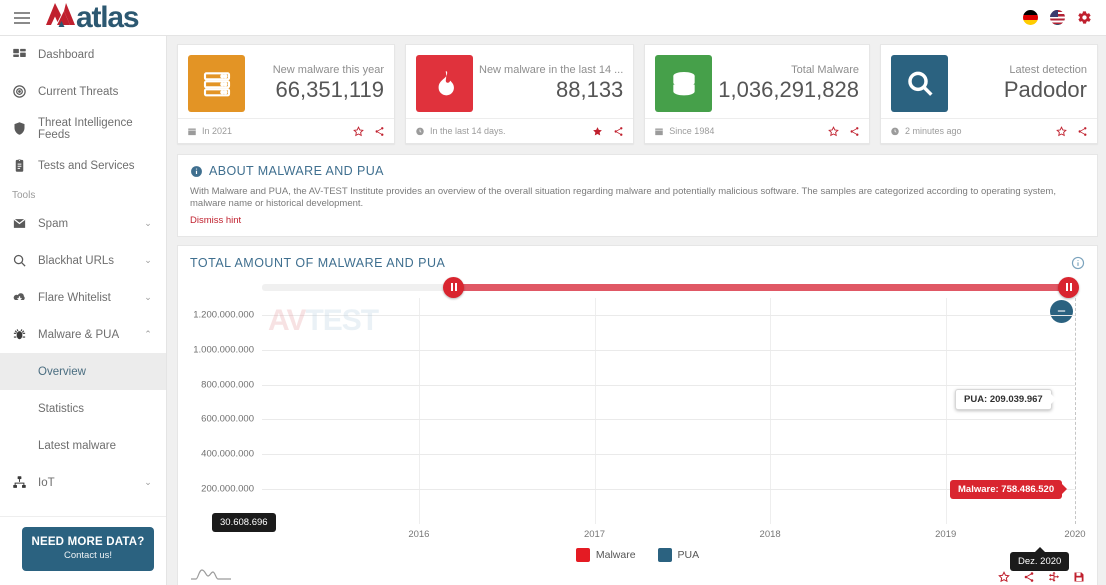 This screenshot has height=585, width=1106. What do you see at coordinates (216, 220) in the screenshot?
I see `dismiss-hint-link: Dismiss hint` at bounding box center [216, 220].